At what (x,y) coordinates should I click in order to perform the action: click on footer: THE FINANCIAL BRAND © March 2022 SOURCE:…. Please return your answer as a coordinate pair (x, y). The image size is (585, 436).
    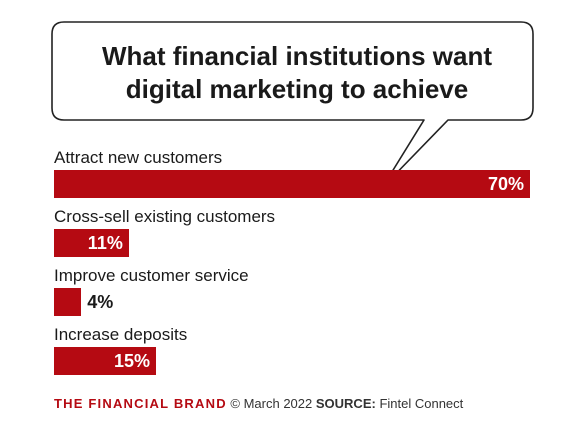
    Looking at the image, I should click on (258, 403).